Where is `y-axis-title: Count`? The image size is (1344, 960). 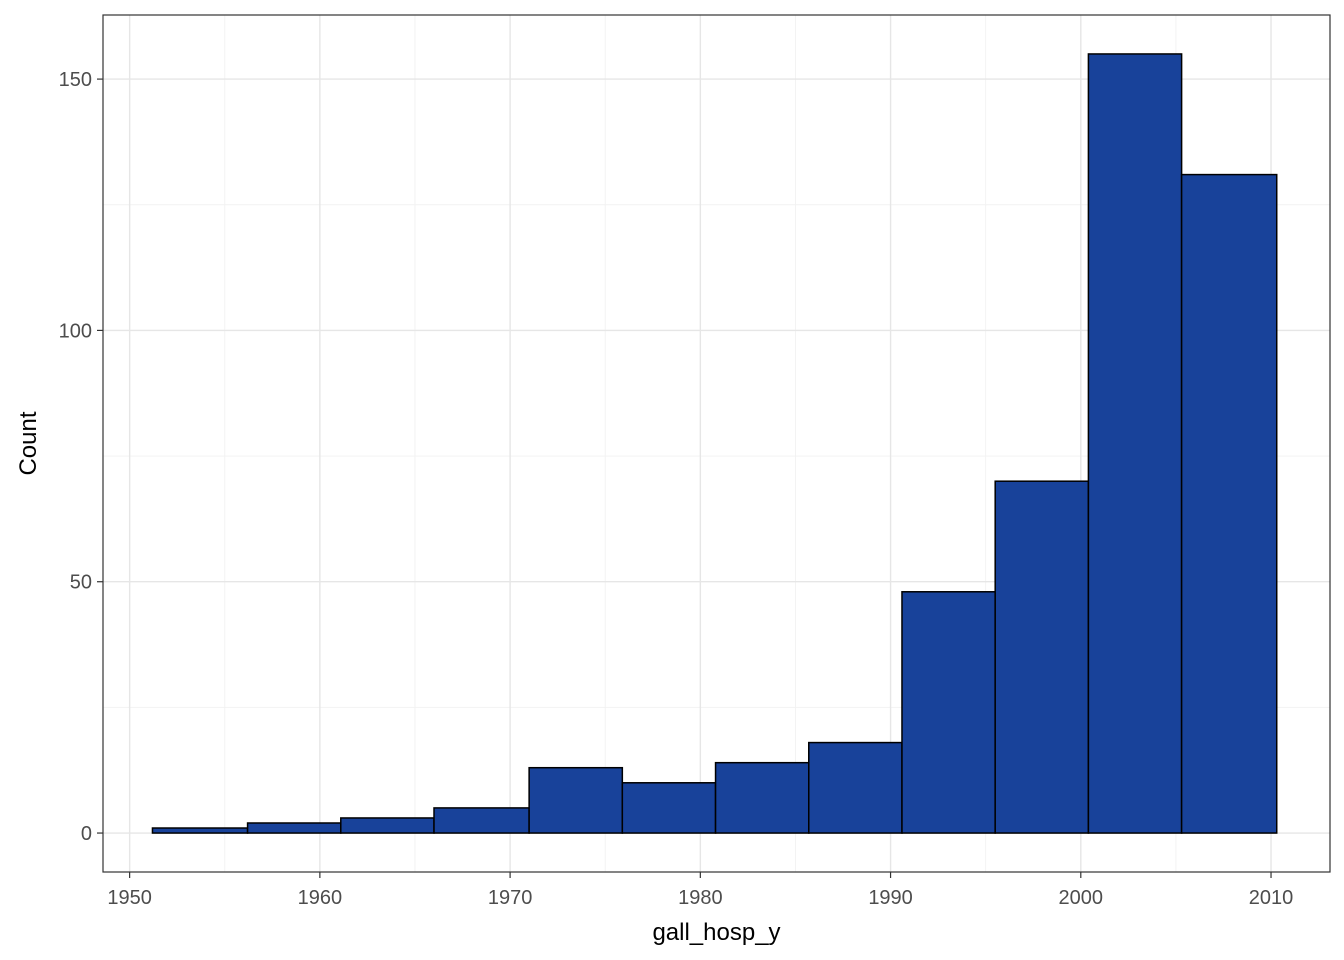
y-axis-title: Count is located at coordinates (28, 443).